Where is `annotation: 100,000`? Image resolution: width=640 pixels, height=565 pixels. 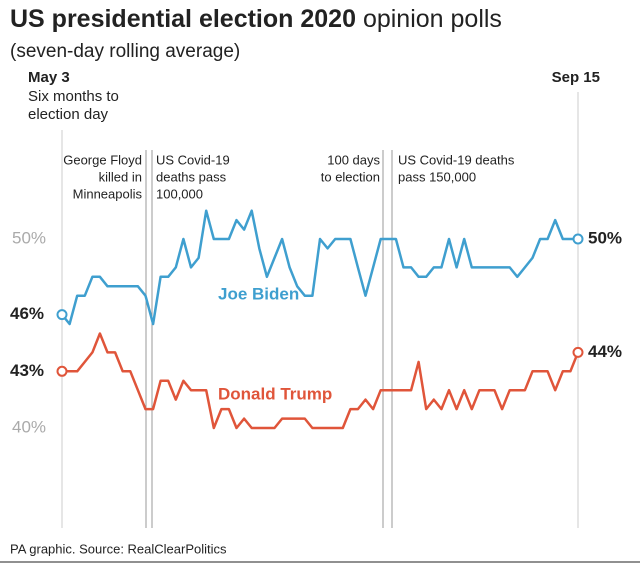
annotation: 100,000 is located at coordinates (179, 193).